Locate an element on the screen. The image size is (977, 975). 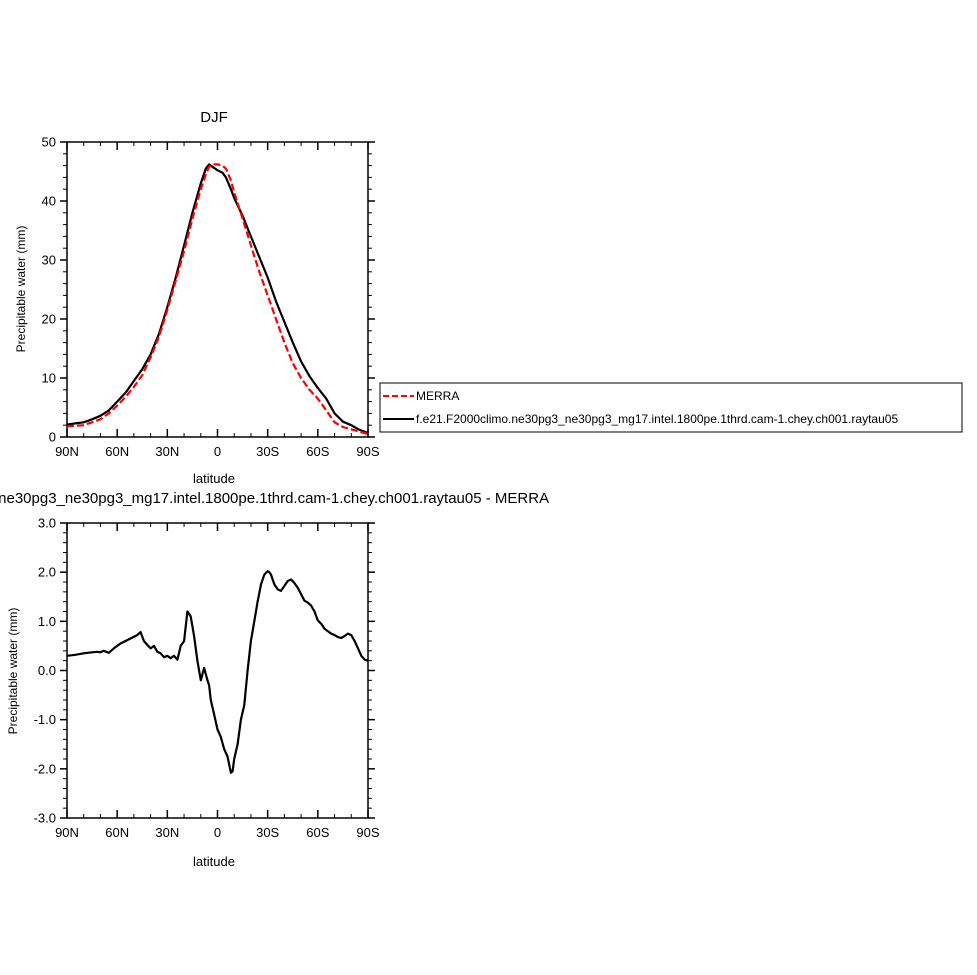
legend-label-merra: MERRA is located at coordinates (437, 396).